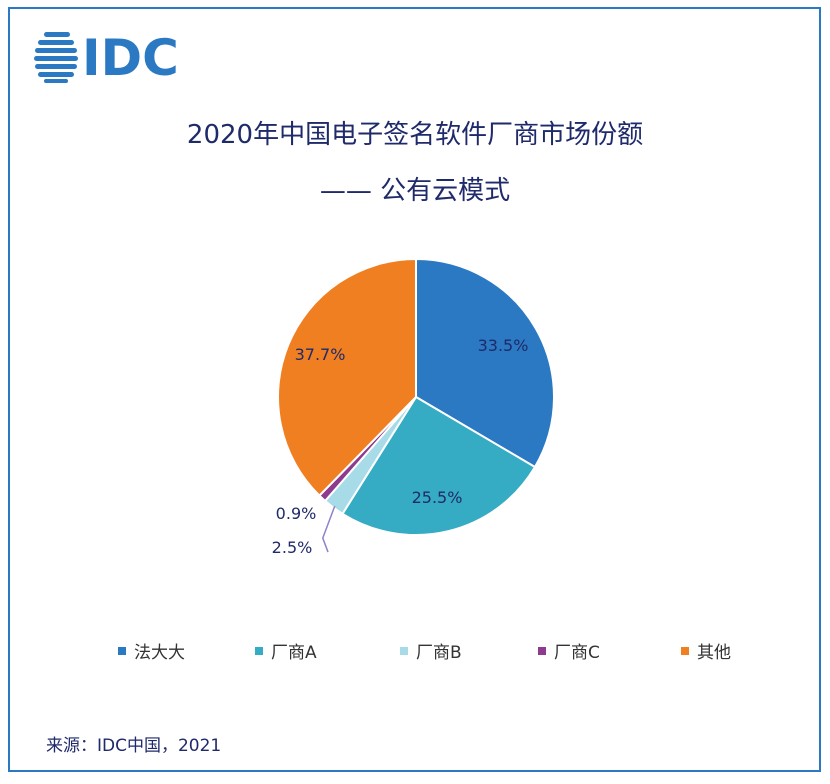 The width and height of the screenshot is (830, 784). Describe the element at coordinates (437, 497) in the screenshot. I see `data-label-2: 25.5%` at that location.